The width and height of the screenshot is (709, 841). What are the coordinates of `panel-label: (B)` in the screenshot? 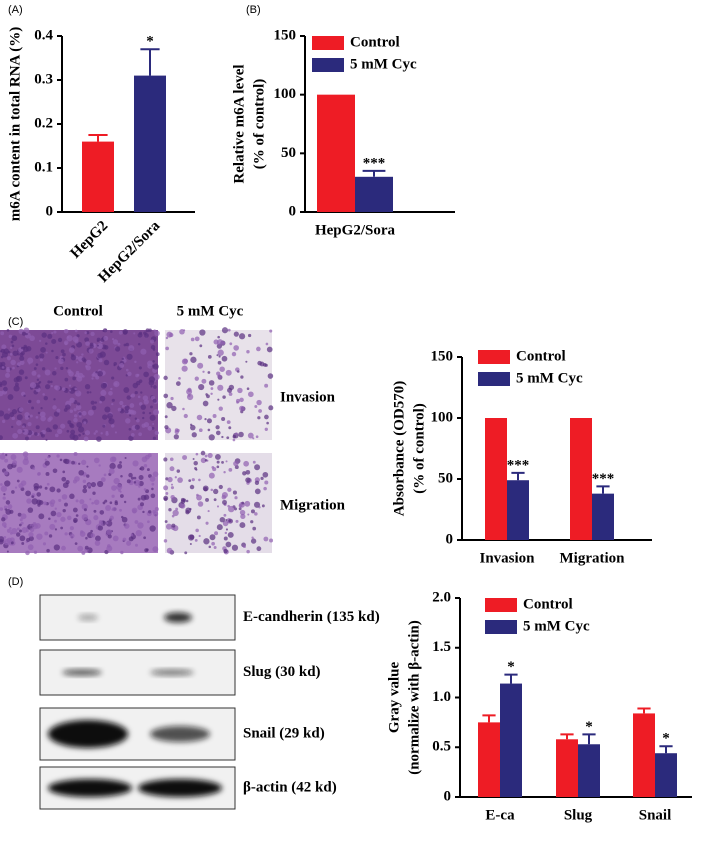 It's located at (253, 10).